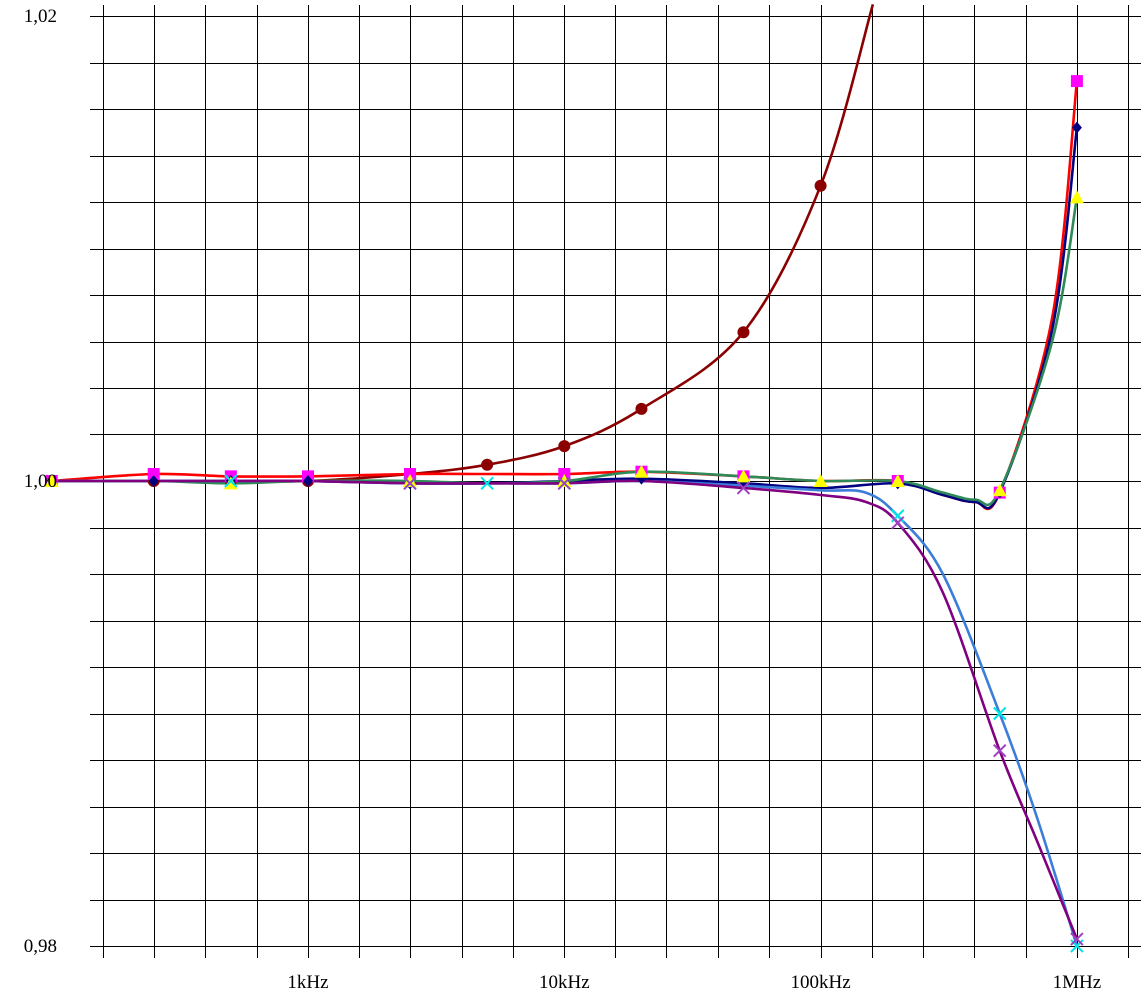 The height and width of the screenshot is (992, 1141). I want to click on x-tick-label: 1kHz, so click(307, 982).